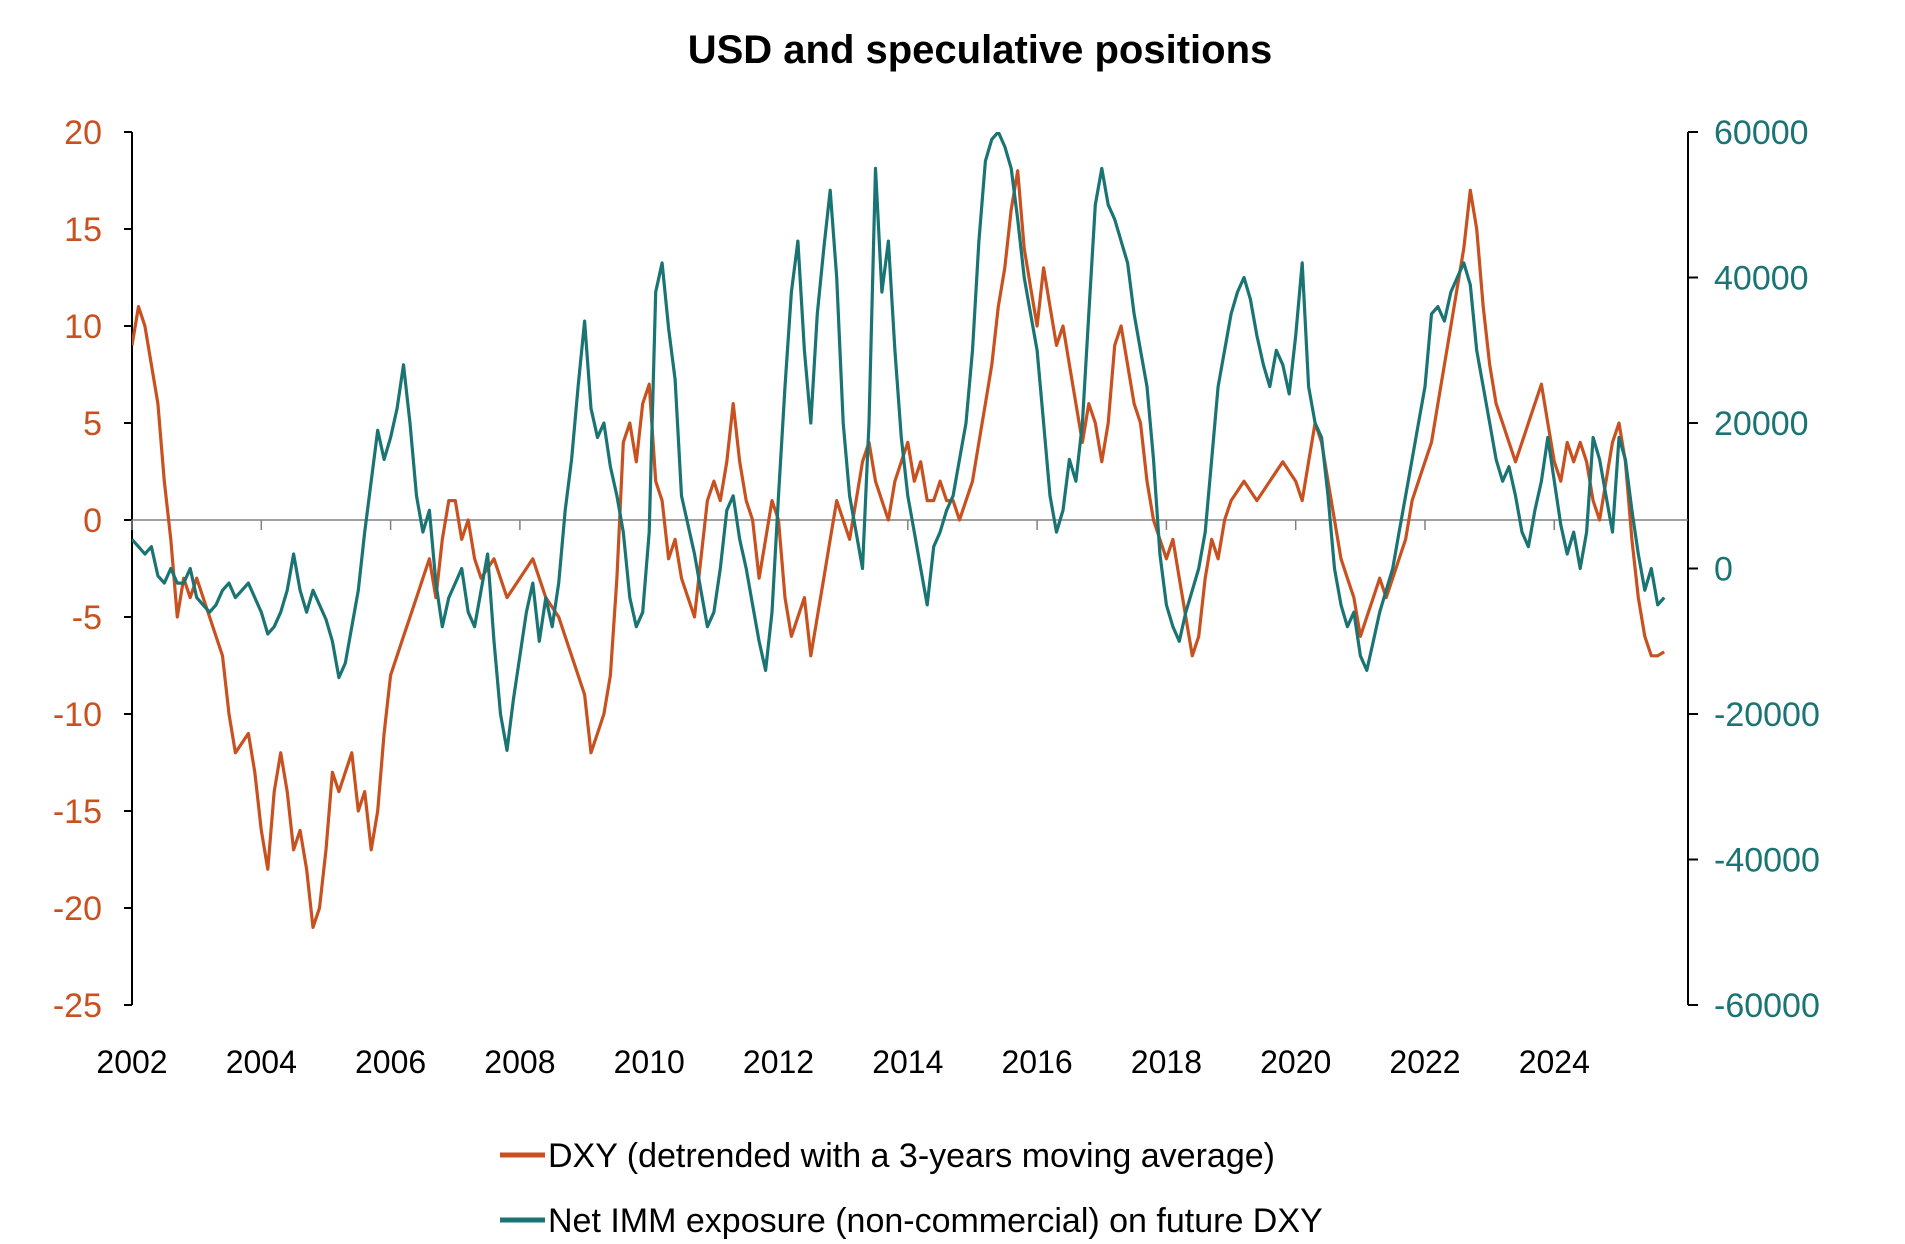 The height and width of the screenshot is (1244, 1905). Describe the element at coordinates (778, 1062) in the screenshot. I see `x-axis-tick-label: 2012` at that location.